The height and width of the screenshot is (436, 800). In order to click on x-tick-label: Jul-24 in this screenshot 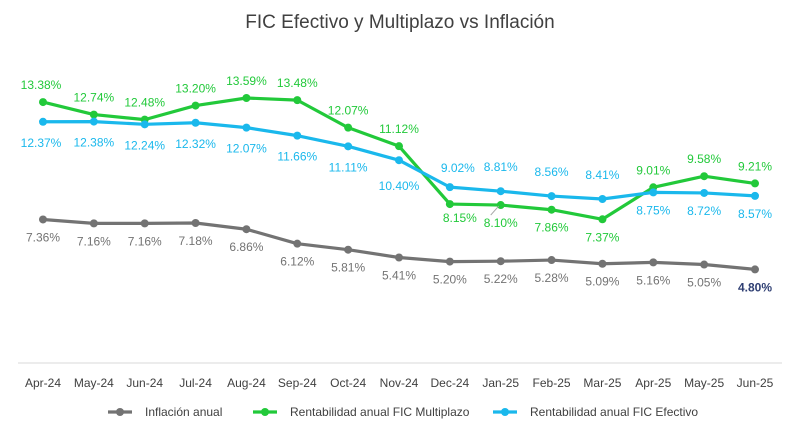, I will do `click(195, 383)`.